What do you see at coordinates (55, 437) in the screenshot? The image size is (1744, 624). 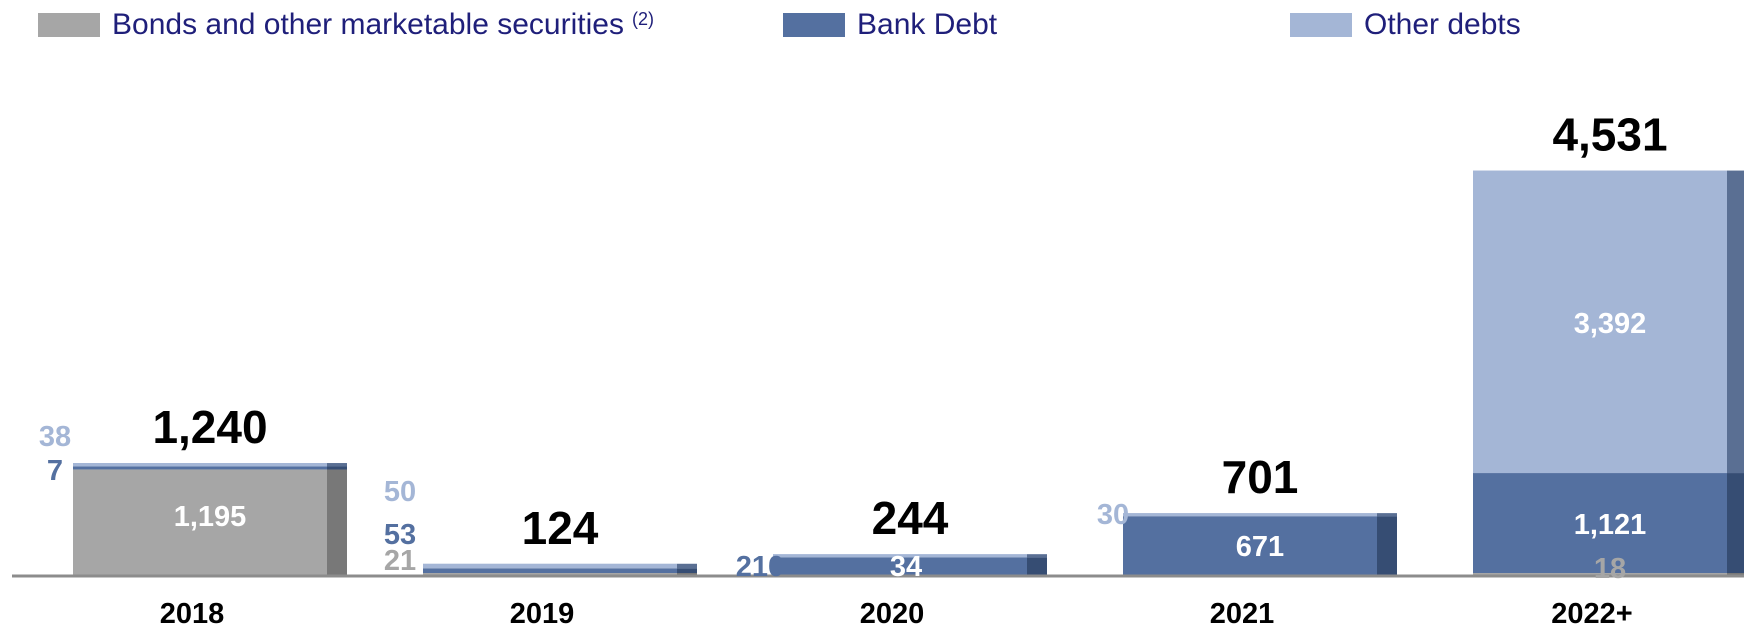 I see `data-label-other-2018: 38` at bounding box center [55, 437].